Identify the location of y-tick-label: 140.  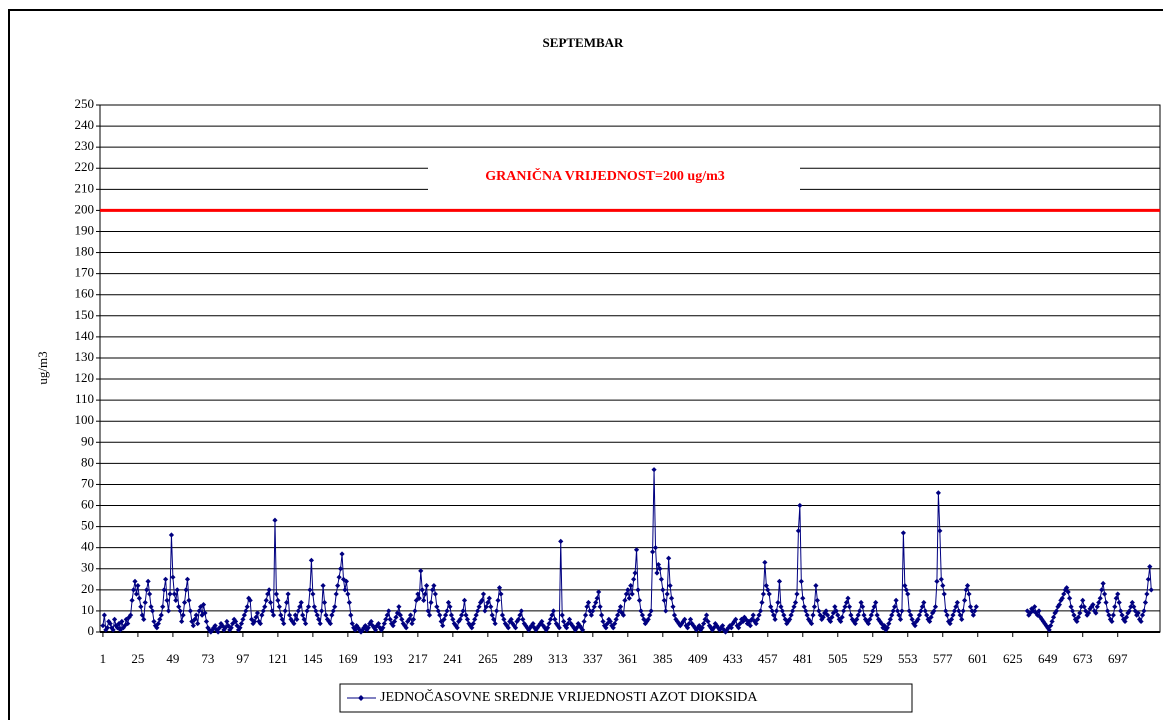
(85, 335).